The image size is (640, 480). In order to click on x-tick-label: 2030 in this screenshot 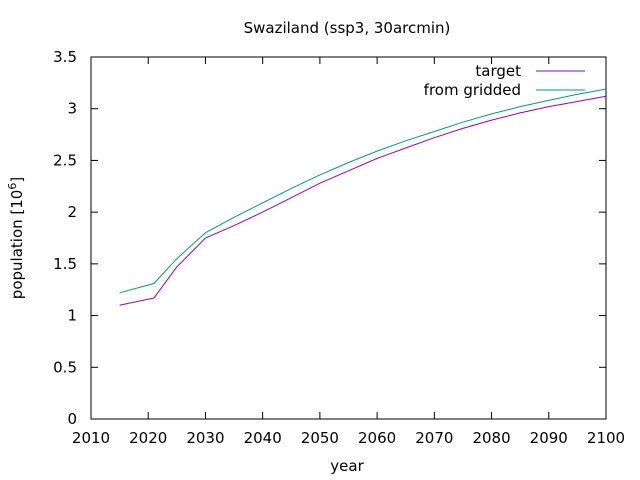, I will do `click(205, 438)`.